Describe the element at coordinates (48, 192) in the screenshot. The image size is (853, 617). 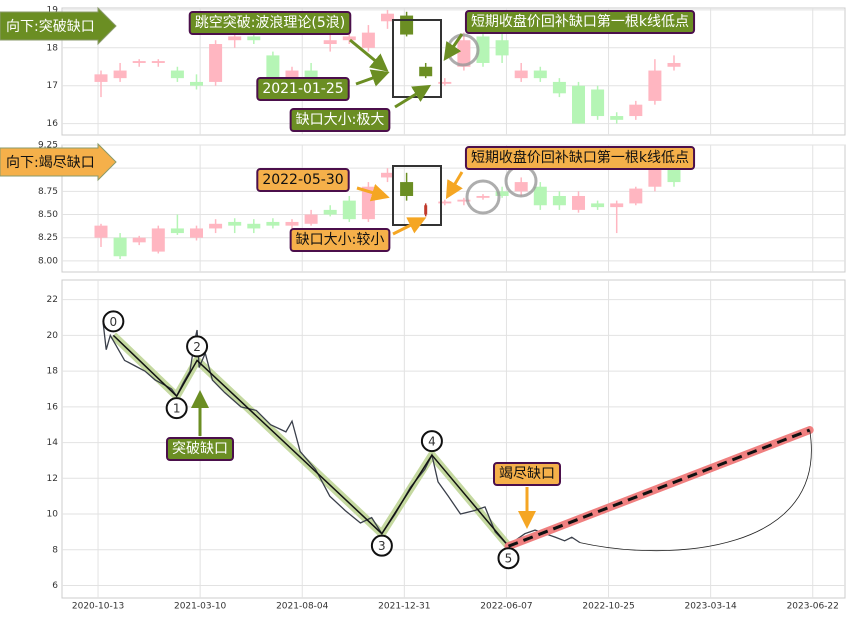
I see `y-tick-label: 8.75` at that location.